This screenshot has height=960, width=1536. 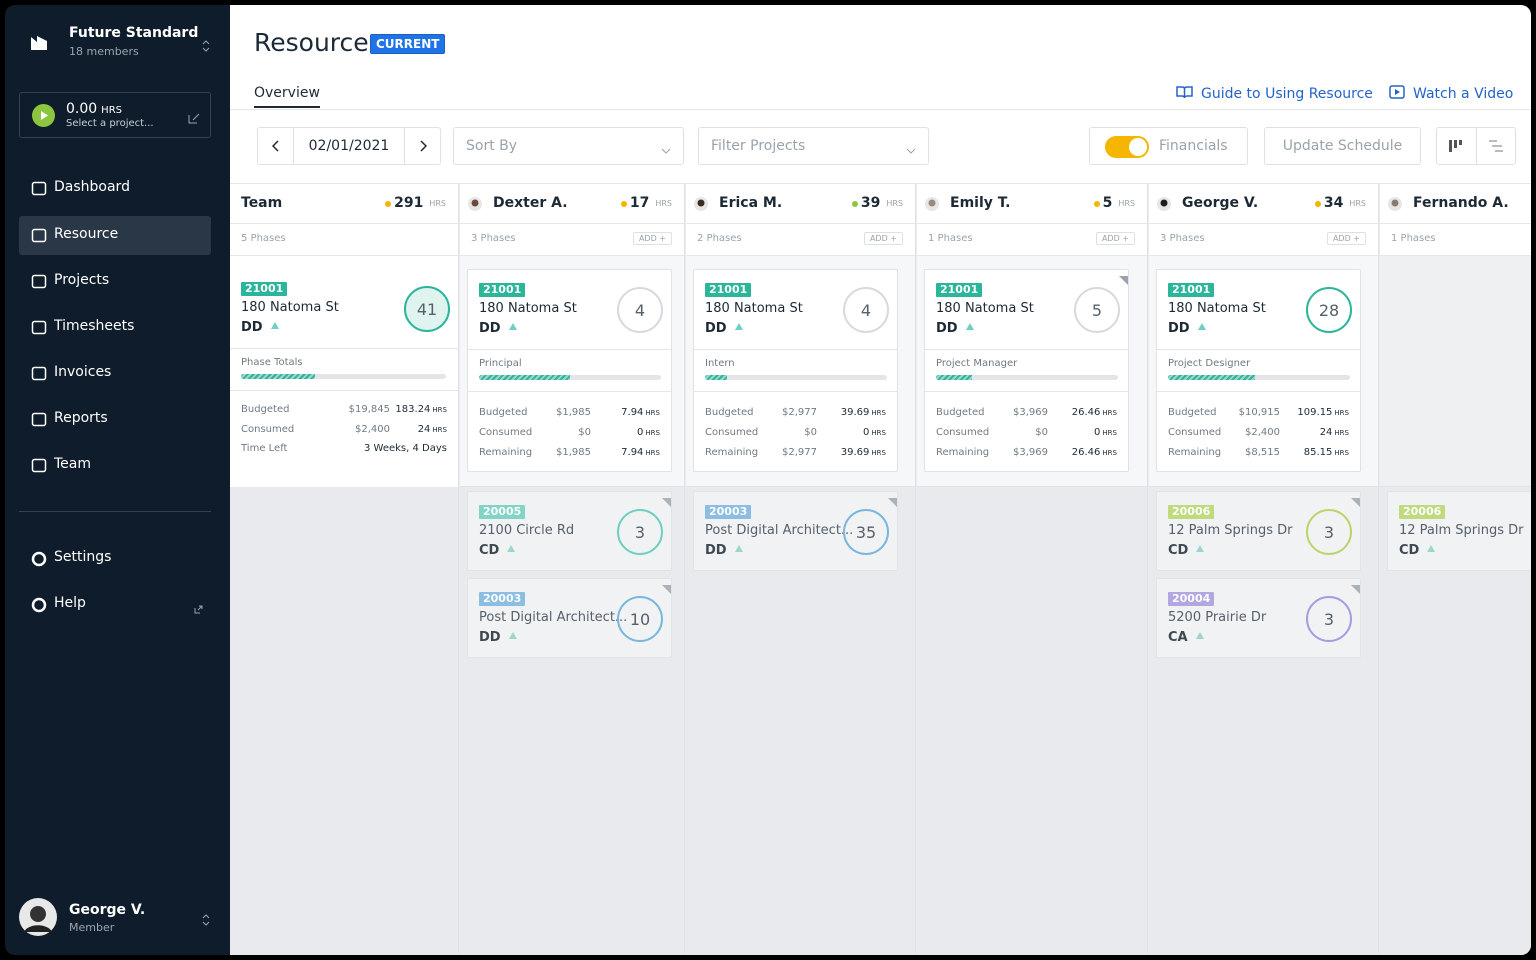 I want to click on dropdown: Sort By, so click(x=568, y=146).